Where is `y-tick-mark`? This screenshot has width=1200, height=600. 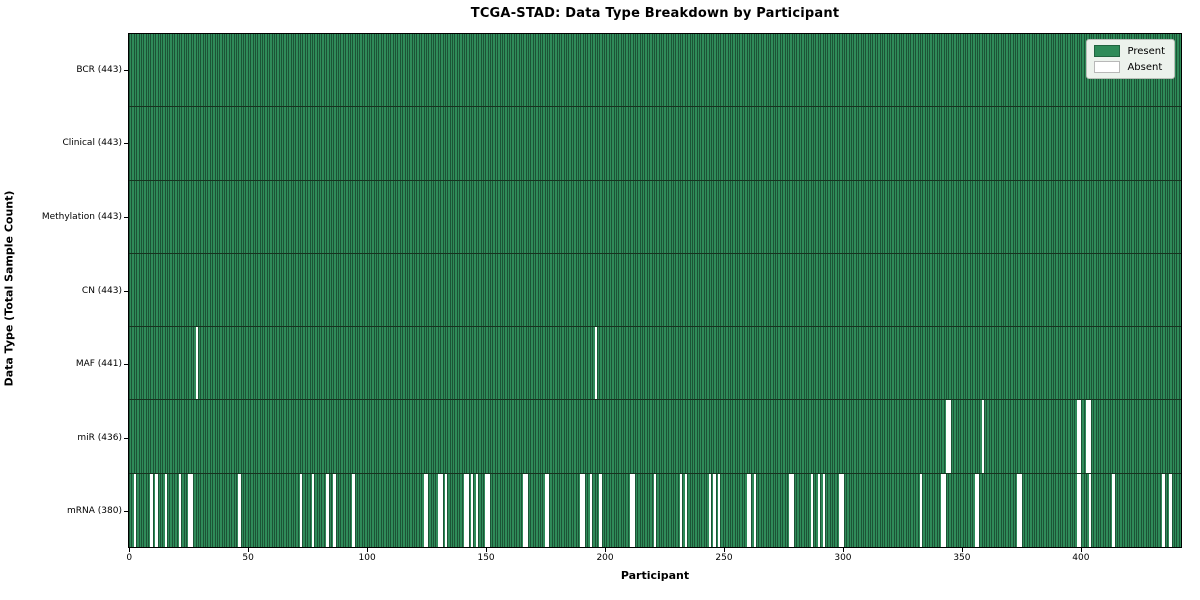 y-tick-mark is located at coordinates (126, 70).